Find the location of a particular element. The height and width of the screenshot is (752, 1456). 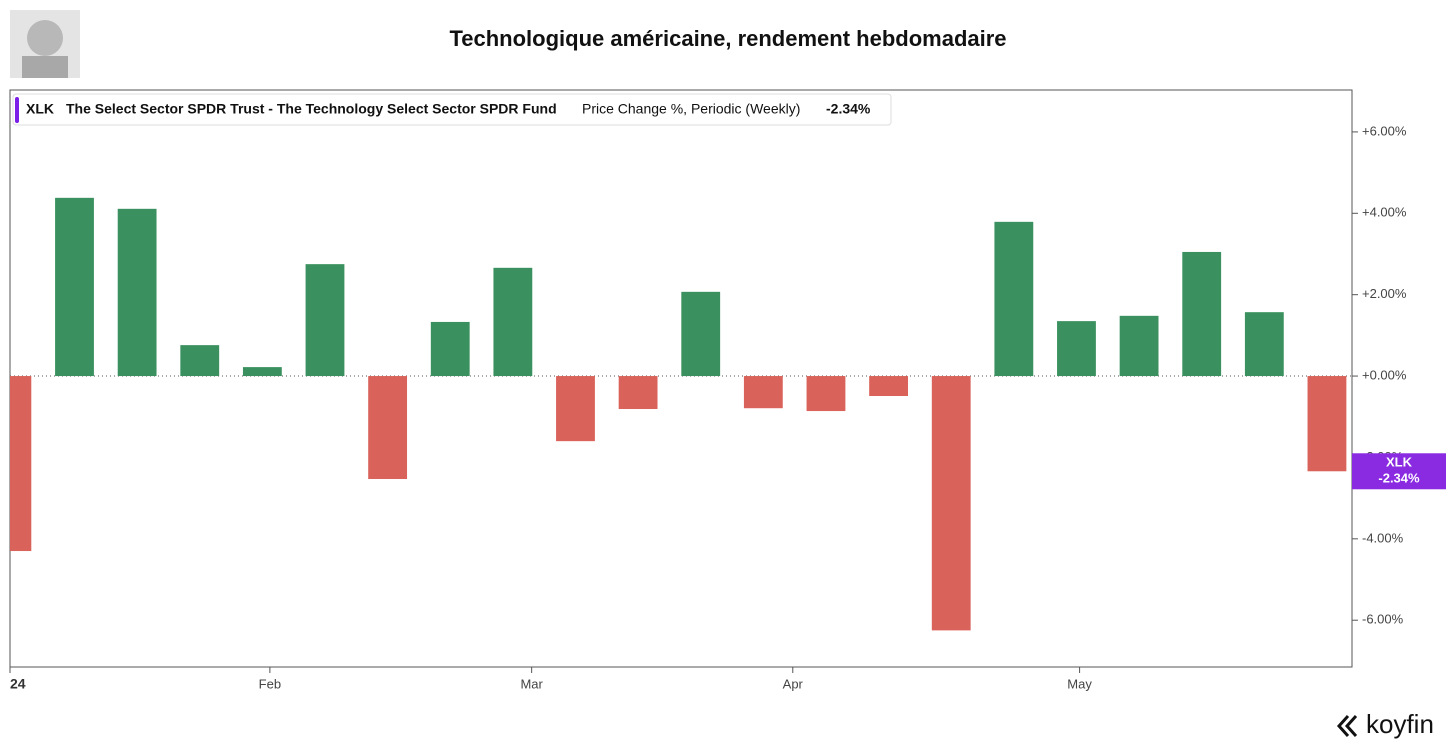

x-tick-label: Feb is located at coordinates (270, 683).